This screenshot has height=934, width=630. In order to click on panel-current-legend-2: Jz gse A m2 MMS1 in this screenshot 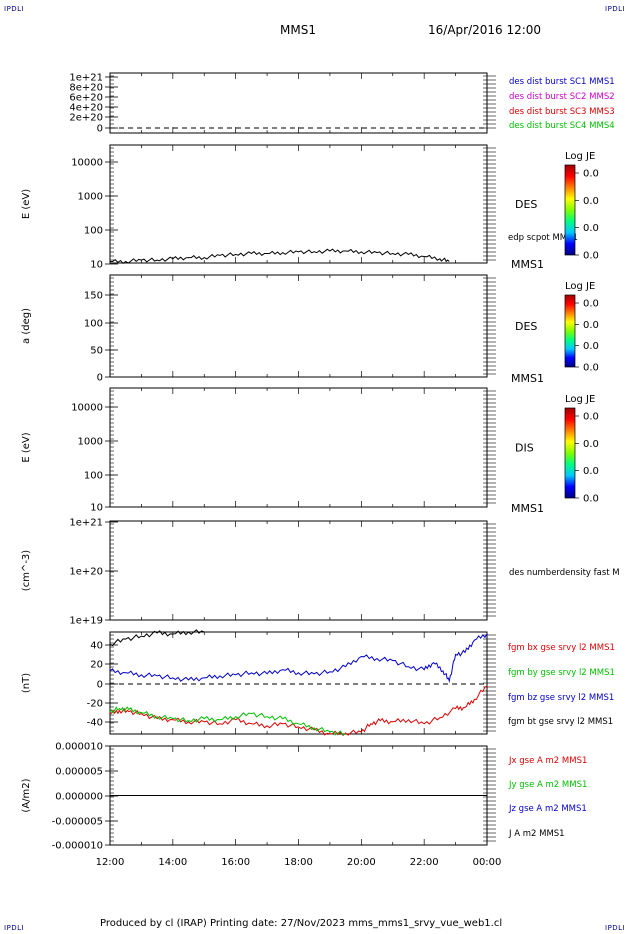, I will do `click(547, 809)`.